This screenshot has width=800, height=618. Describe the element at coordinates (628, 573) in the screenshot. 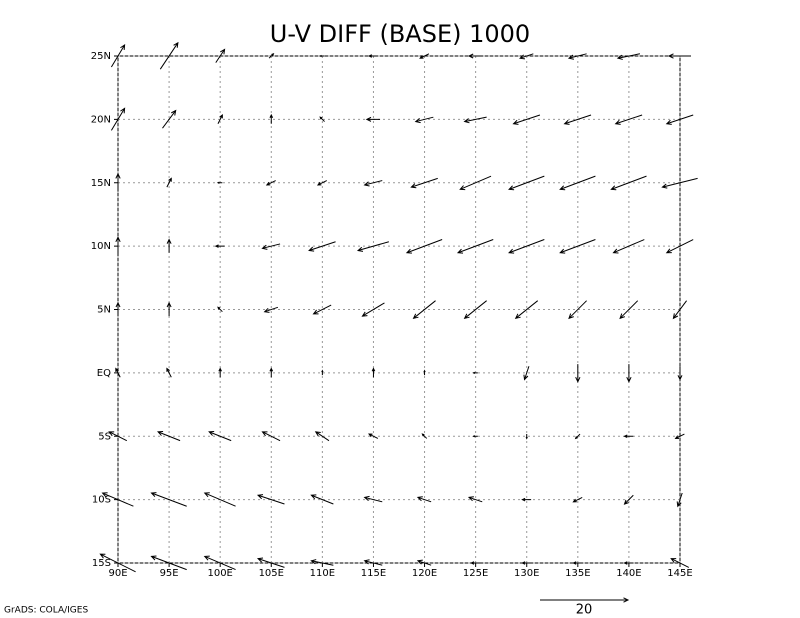

I see `x-tick-label: 140E` at that location.